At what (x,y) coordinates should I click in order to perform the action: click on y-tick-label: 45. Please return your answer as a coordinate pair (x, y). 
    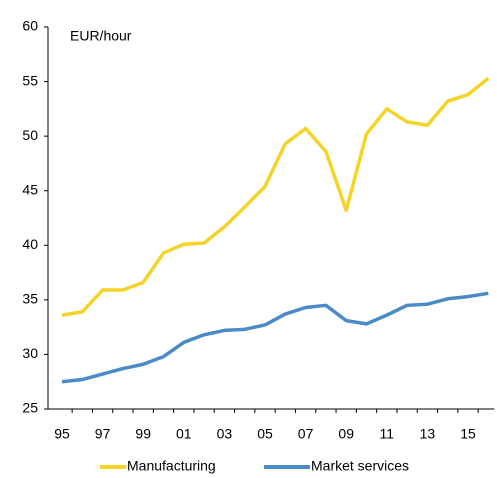
    Looking at the image, I should click on (30, 189).